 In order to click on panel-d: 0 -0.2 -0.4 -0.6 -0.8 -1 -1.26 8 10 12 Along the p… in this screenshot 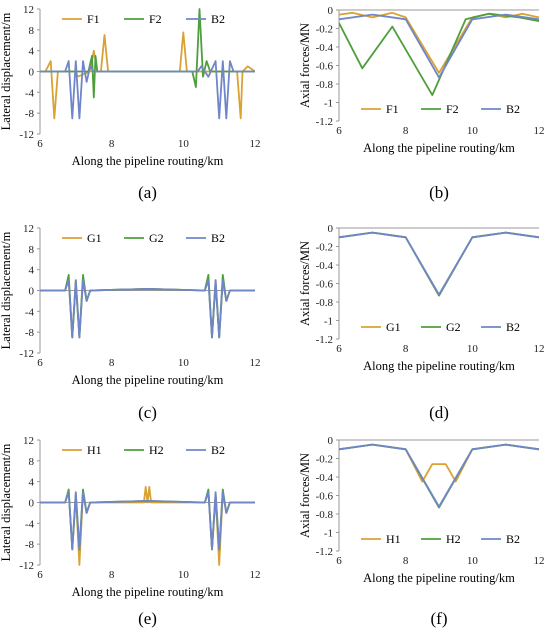, I will do `click(421, 322)`.